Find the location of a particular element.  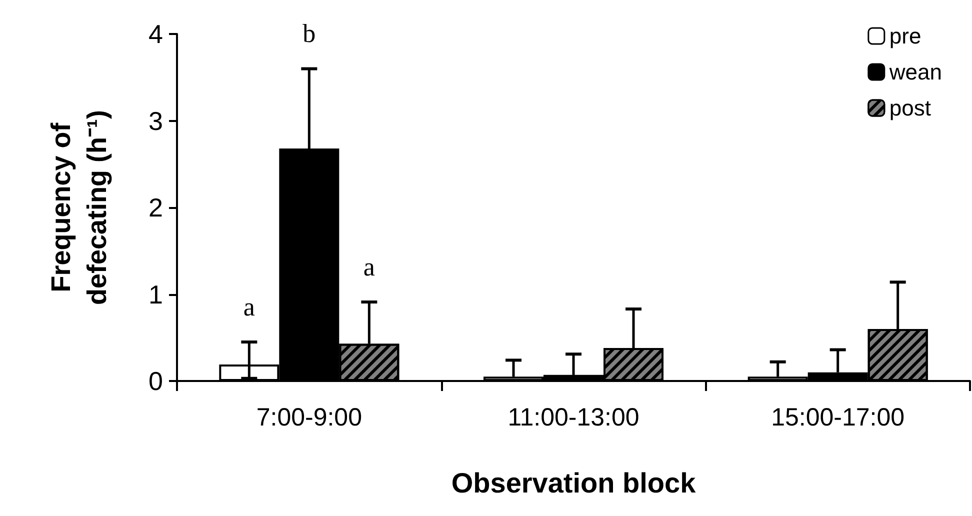

y-tick-label: 4 is located at coordinates (155, 34).